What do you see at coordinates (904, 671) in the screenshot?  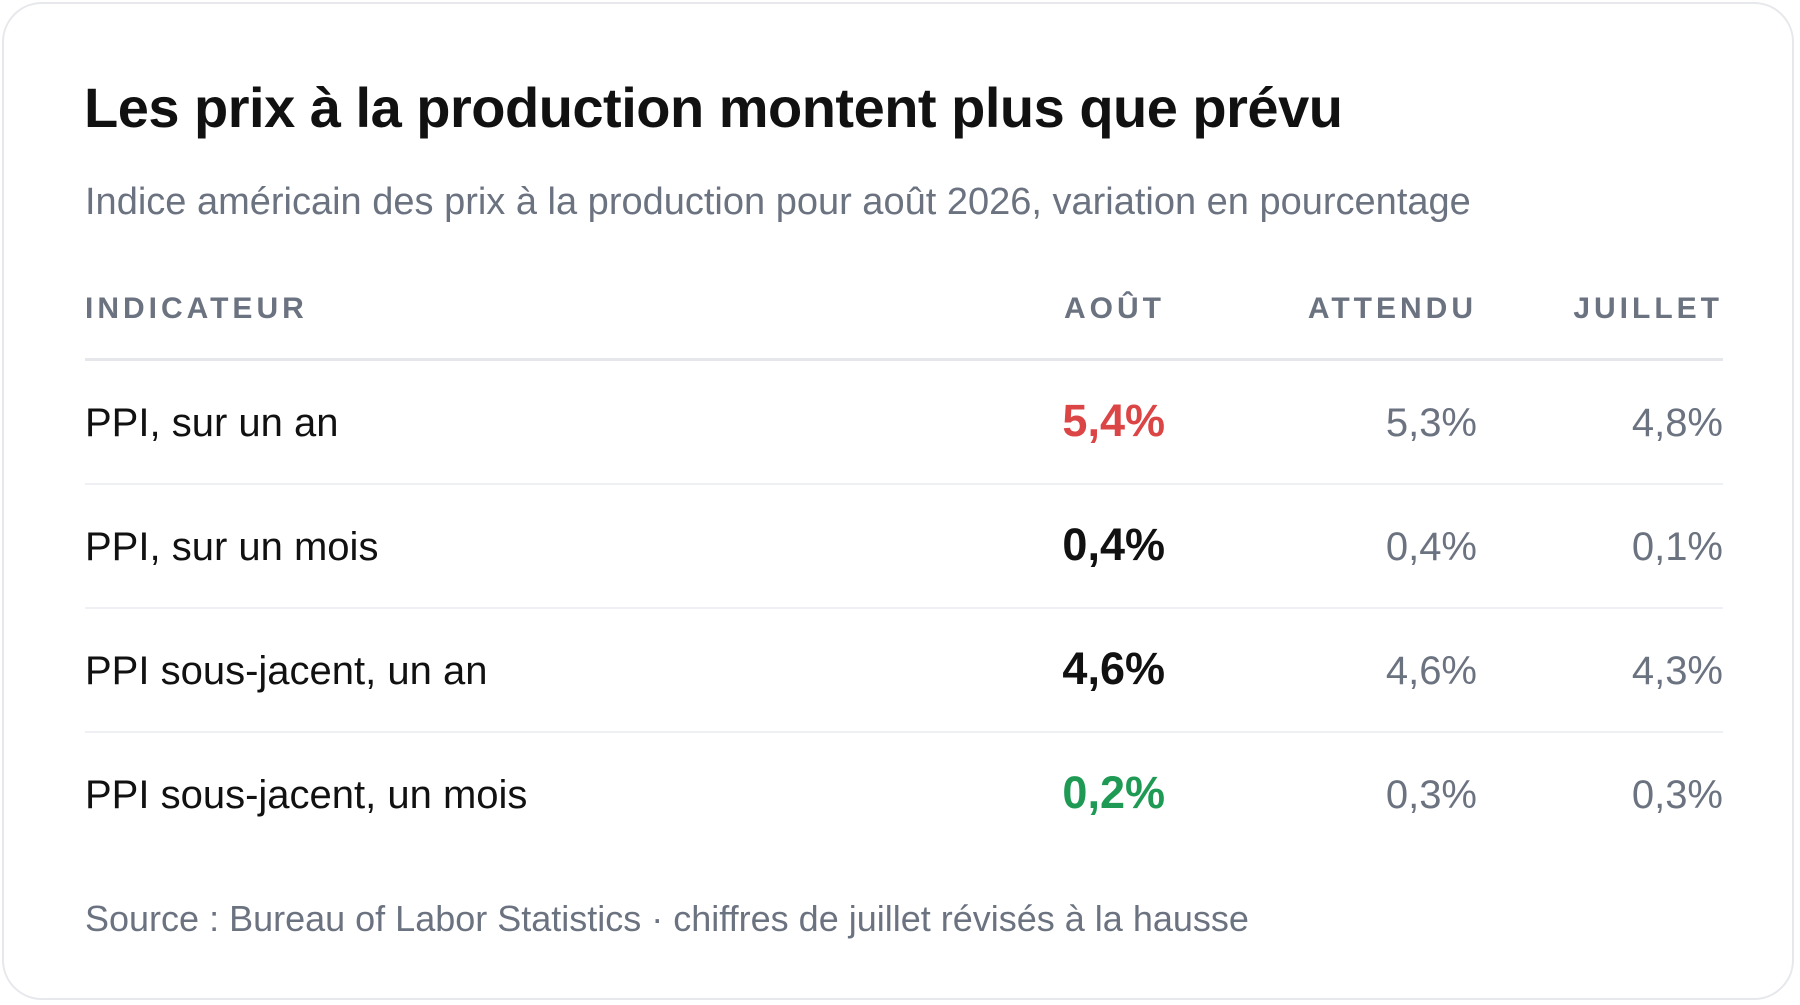 I see `table-row: PPI sous-jacent, un an 4,6% 4,6% 4,3%` at bounding box center [904, 671].